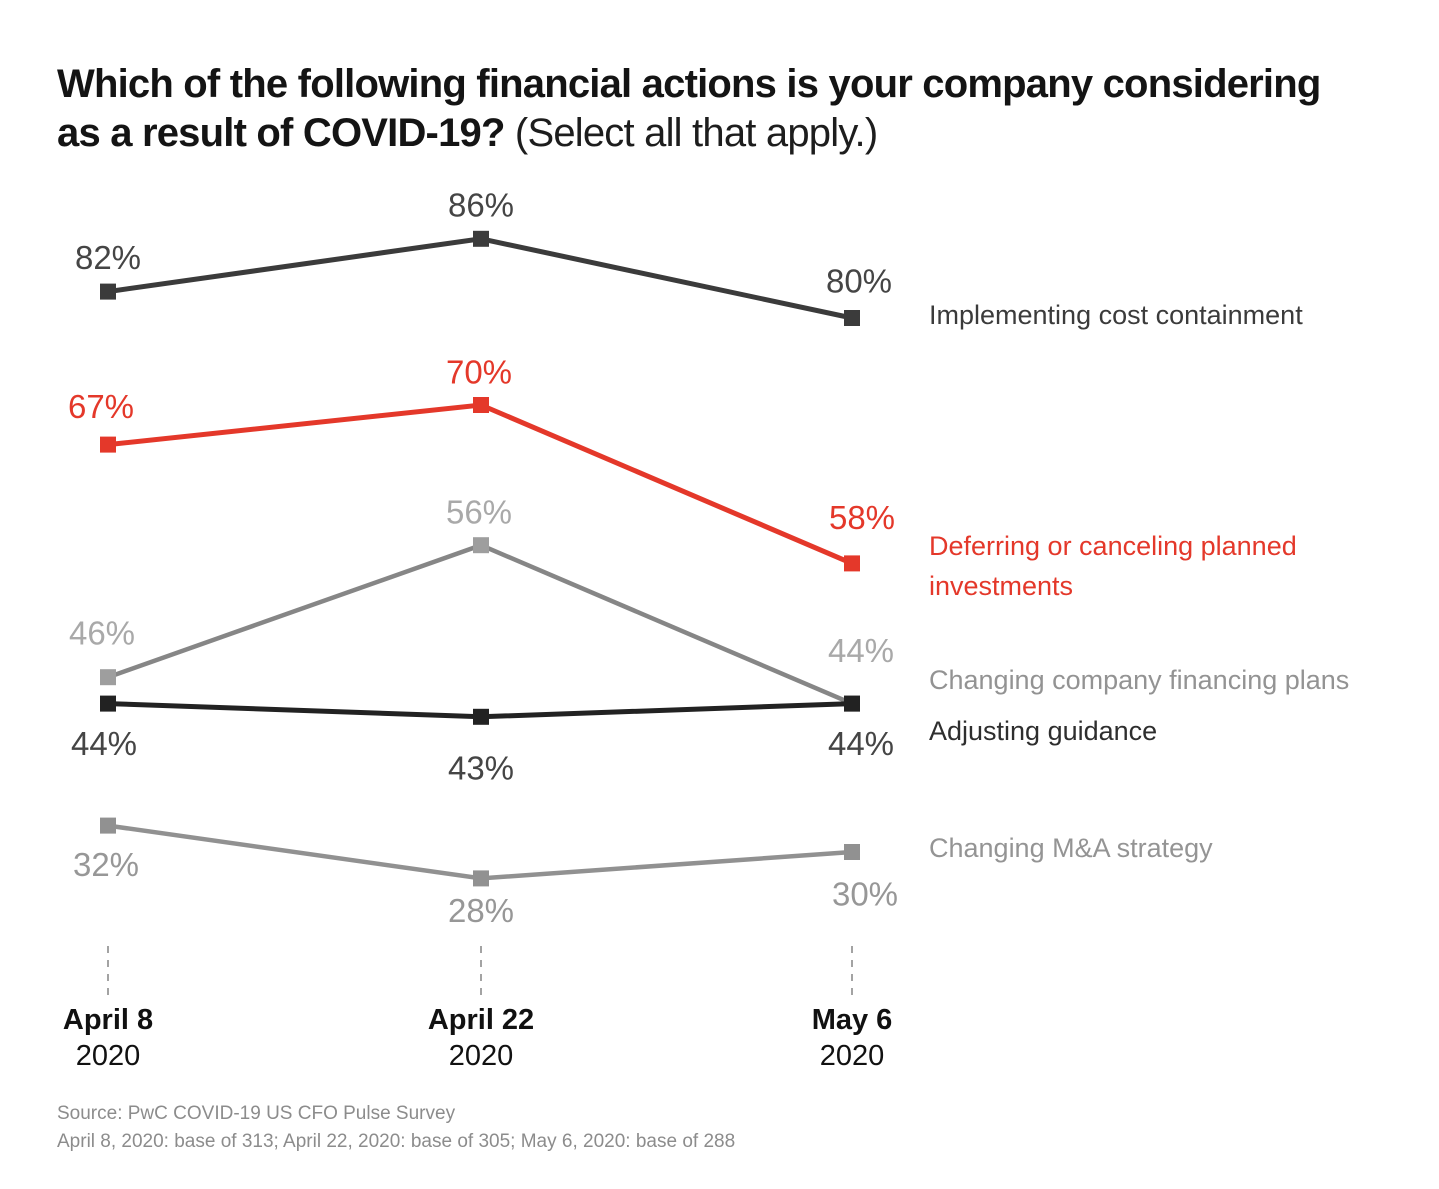  I want to click on x-axis-date: April 22, so click(481, 1020).